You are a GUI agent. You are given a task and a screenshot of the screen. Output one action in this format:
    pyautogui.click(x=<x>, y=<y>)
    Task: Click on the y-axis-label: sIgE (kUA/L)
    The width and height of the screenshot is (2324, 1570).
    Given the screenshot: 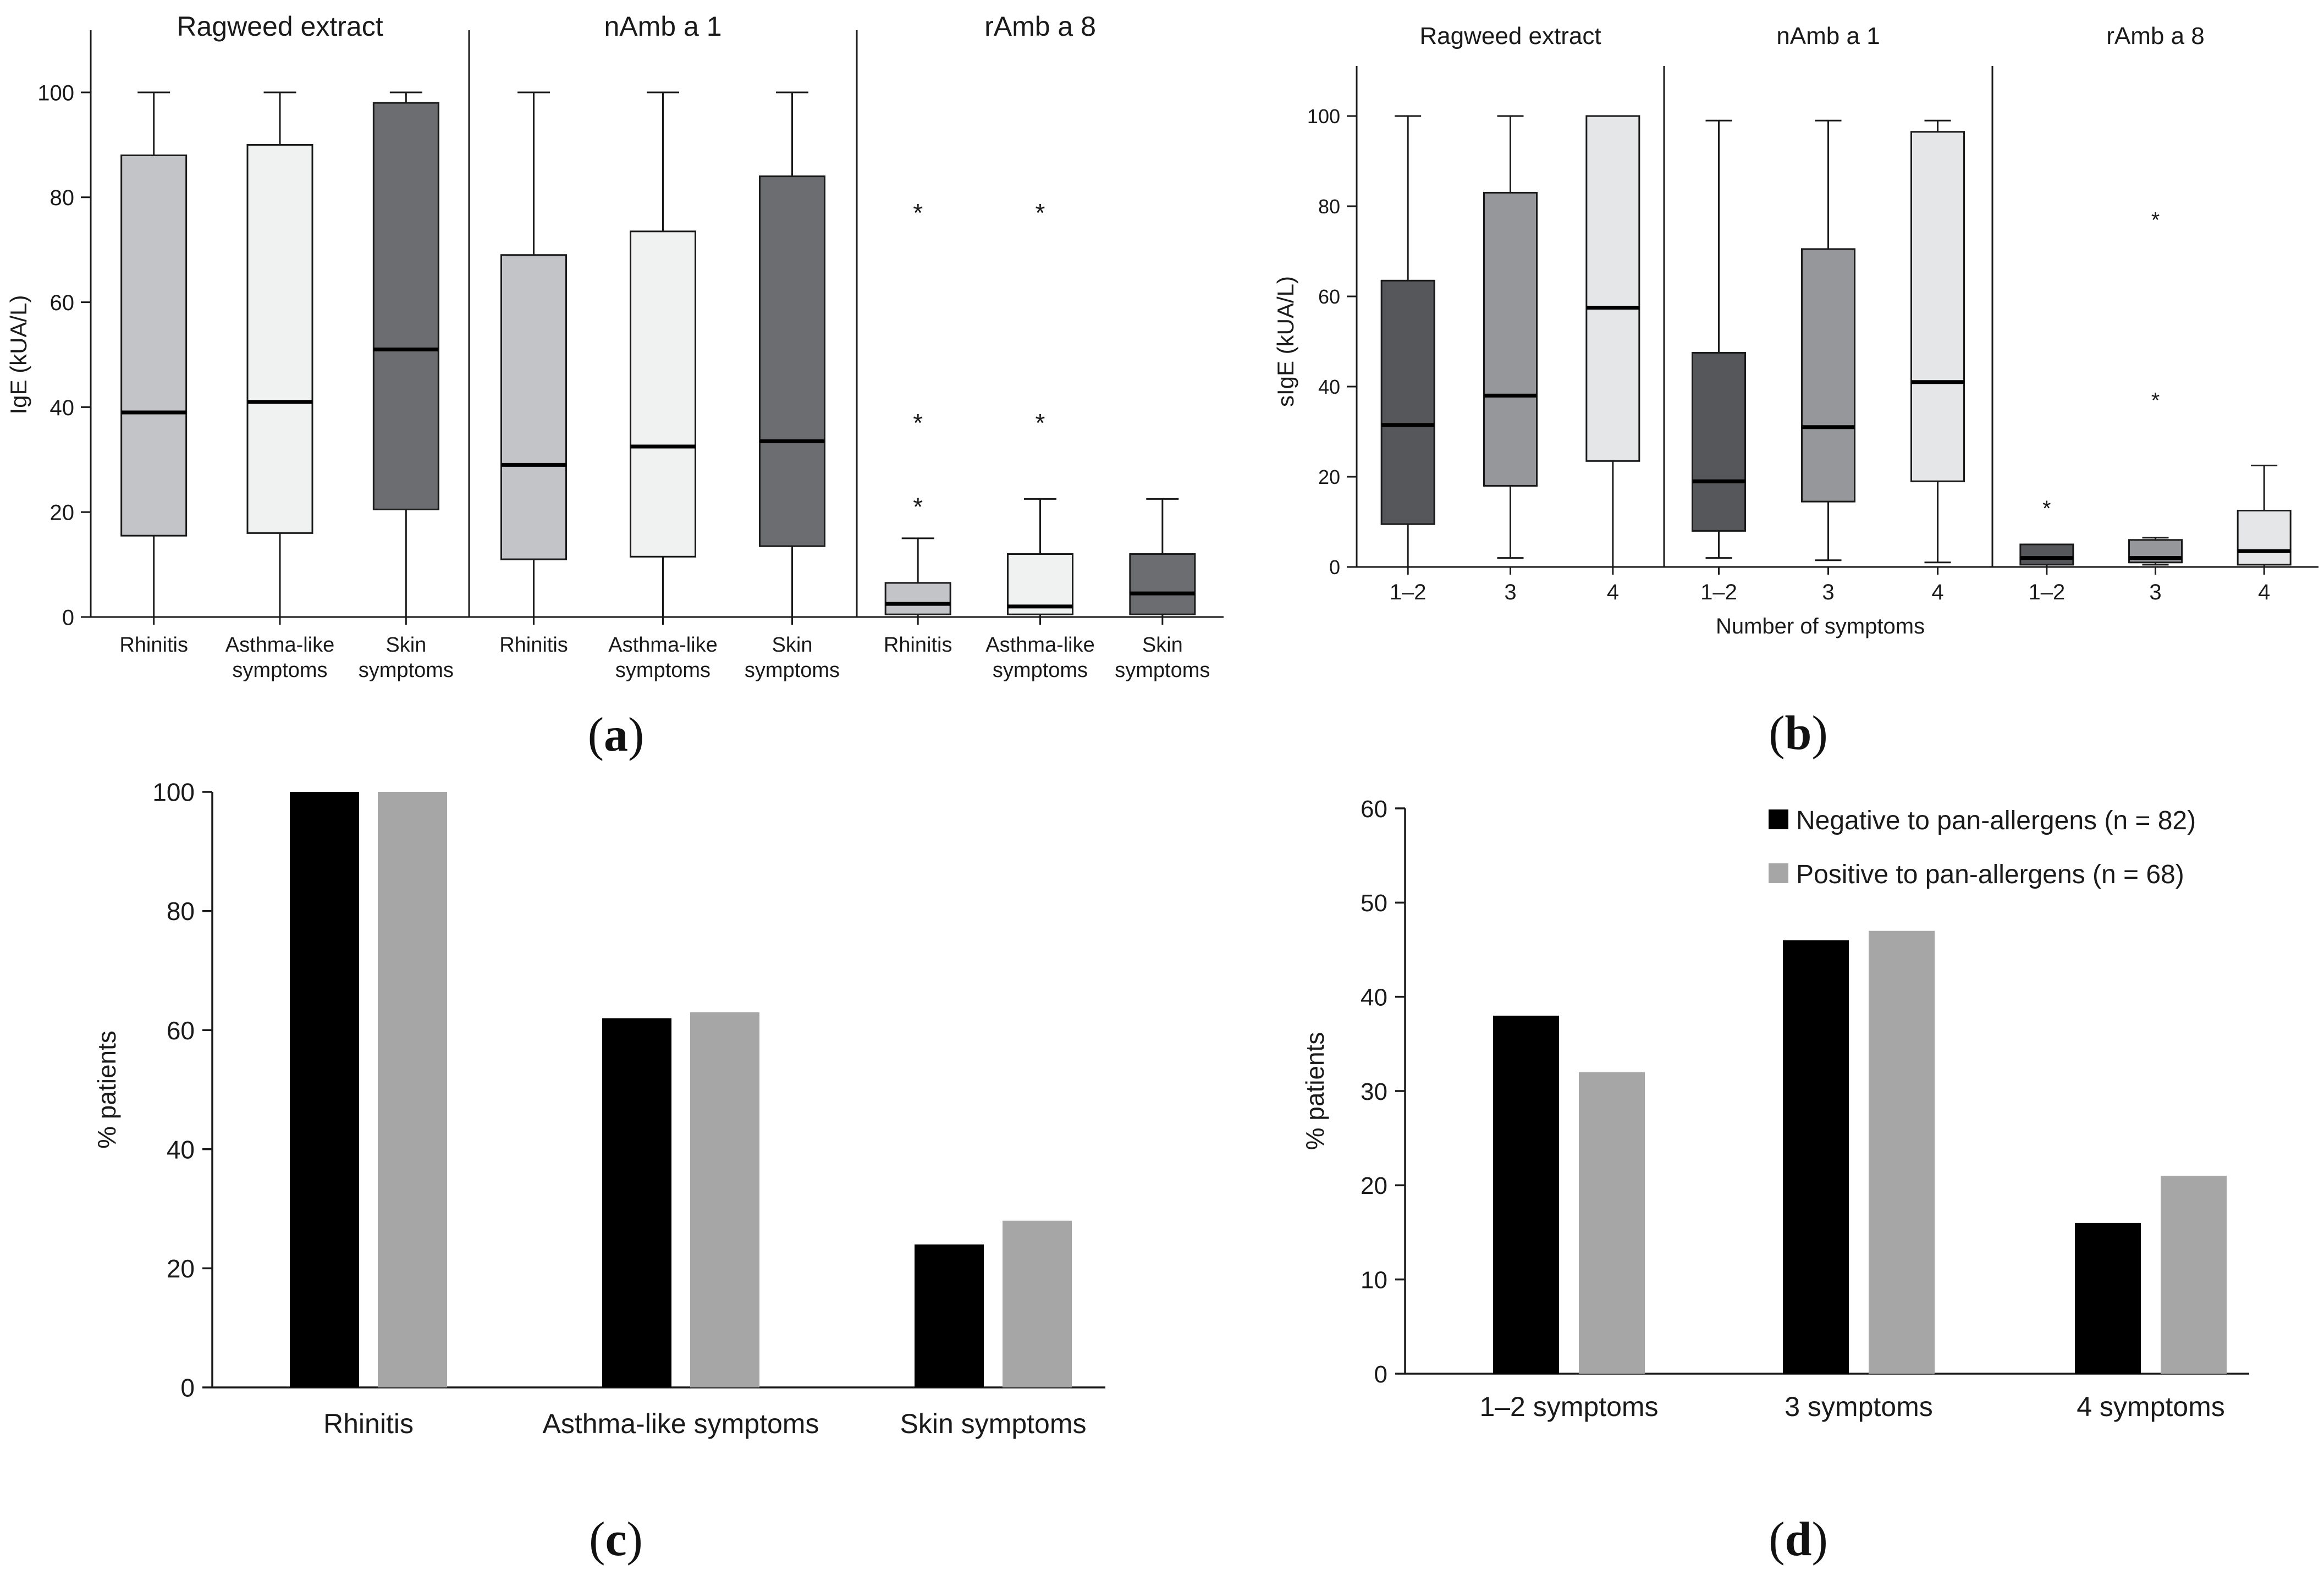 What is the action you would take?
    pyautogui.click(x=1285, y=341)
    